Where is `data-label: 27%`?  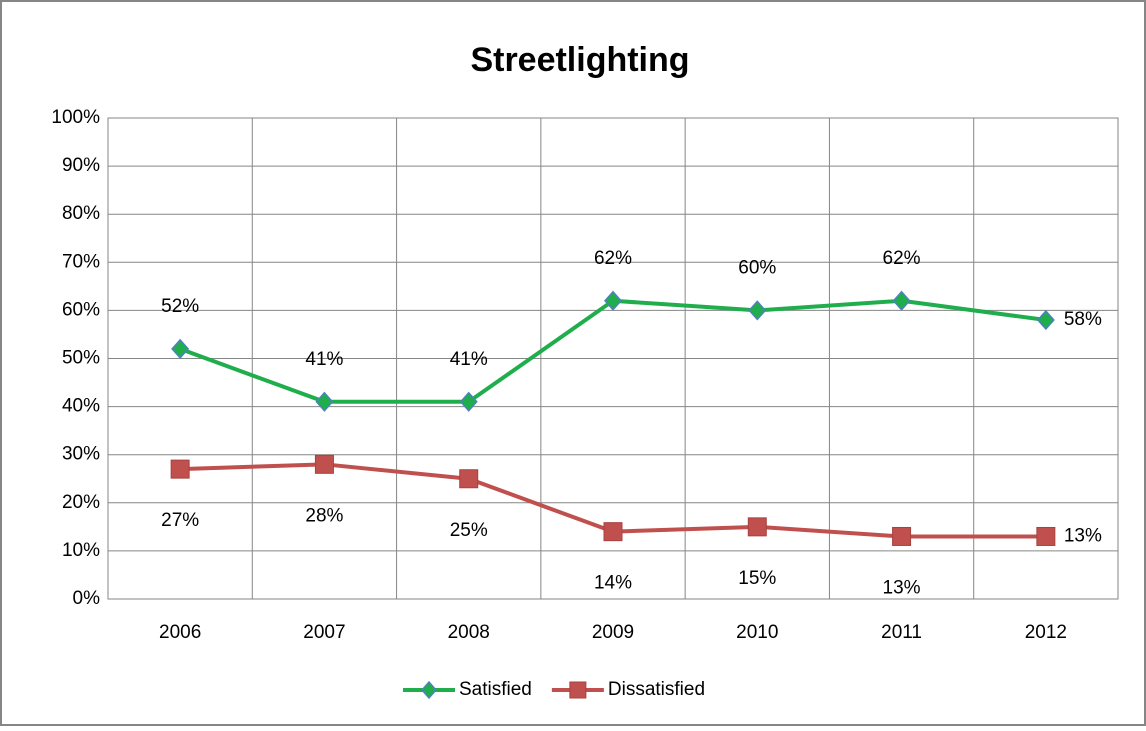
data-label: 27% is located at coordinates (180, 520).